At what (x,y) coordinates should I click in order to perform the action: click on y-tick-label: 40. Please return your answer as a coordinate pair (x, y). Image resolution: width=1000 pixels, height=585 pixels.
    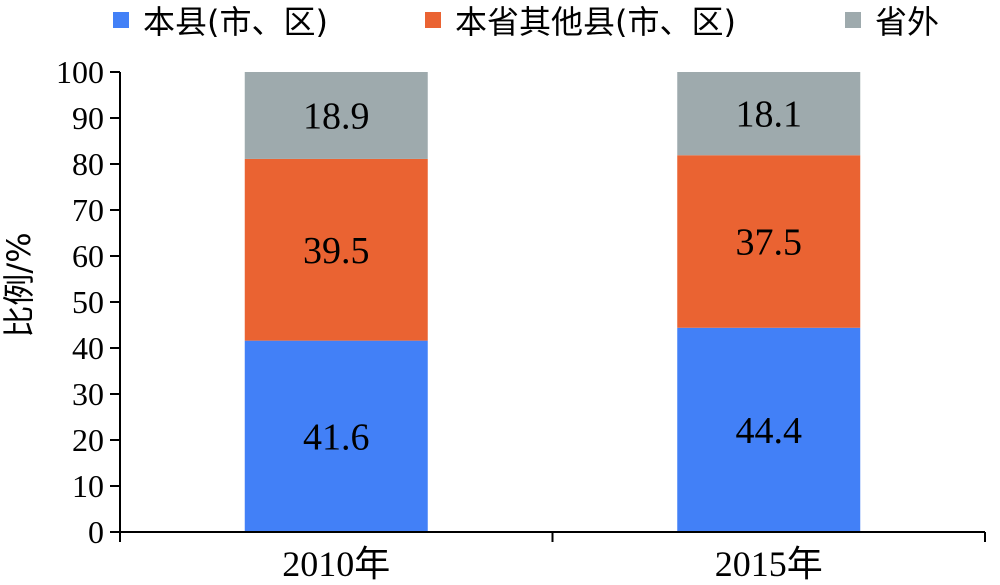
    Looking at the image, I should click on (88, 348).